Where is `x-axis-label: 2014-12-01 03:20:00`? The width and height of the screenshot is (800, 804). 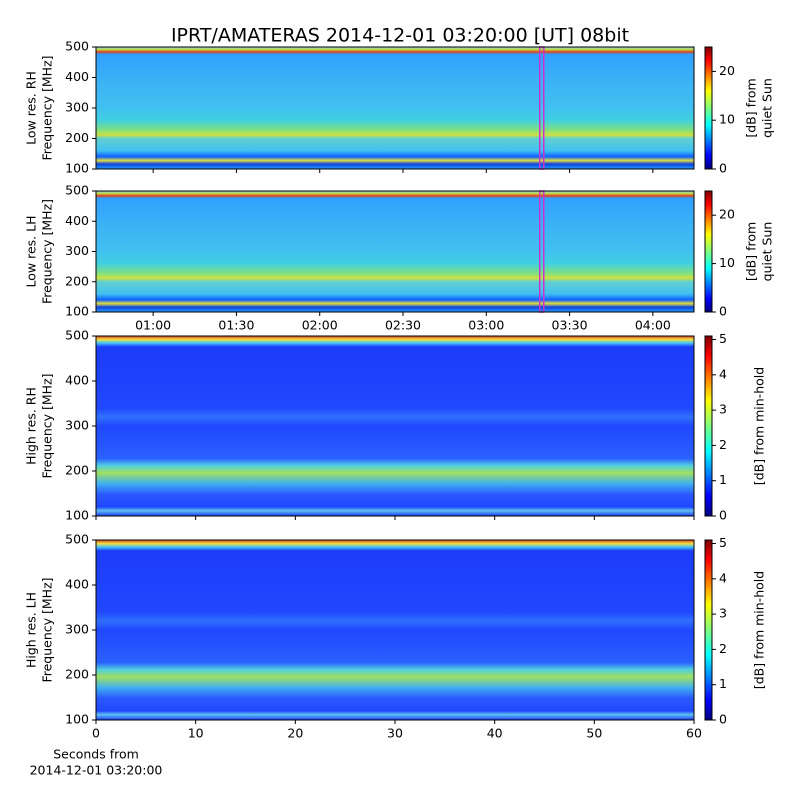
x-axis-label: 2014-12-01 03:20:00 is located at coordinates (96, 770).